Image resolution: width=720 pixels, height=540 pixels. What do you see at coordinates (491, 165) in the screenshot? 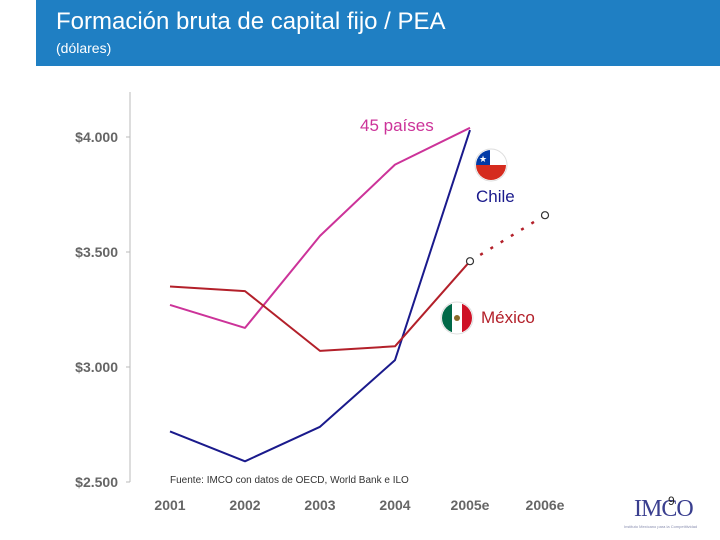
I see `chile-flag-icon: ★` at bounding box center [491, 165].